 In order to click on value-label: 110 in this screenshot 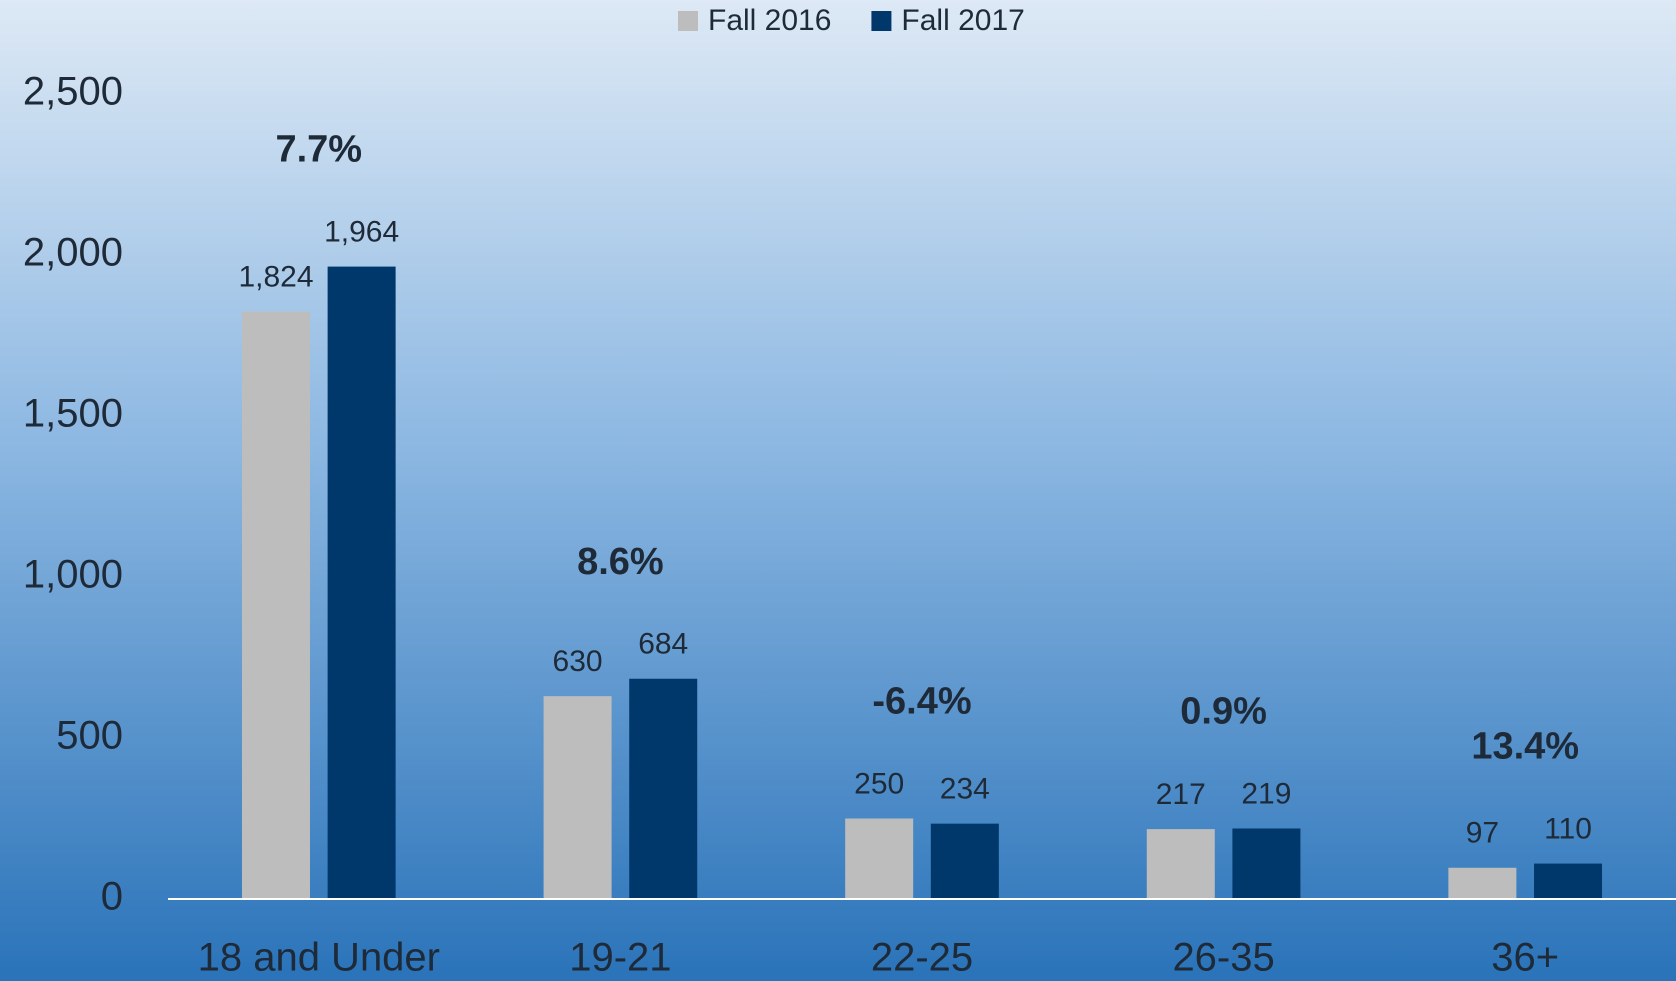, I will do `click(1568, 829)`.